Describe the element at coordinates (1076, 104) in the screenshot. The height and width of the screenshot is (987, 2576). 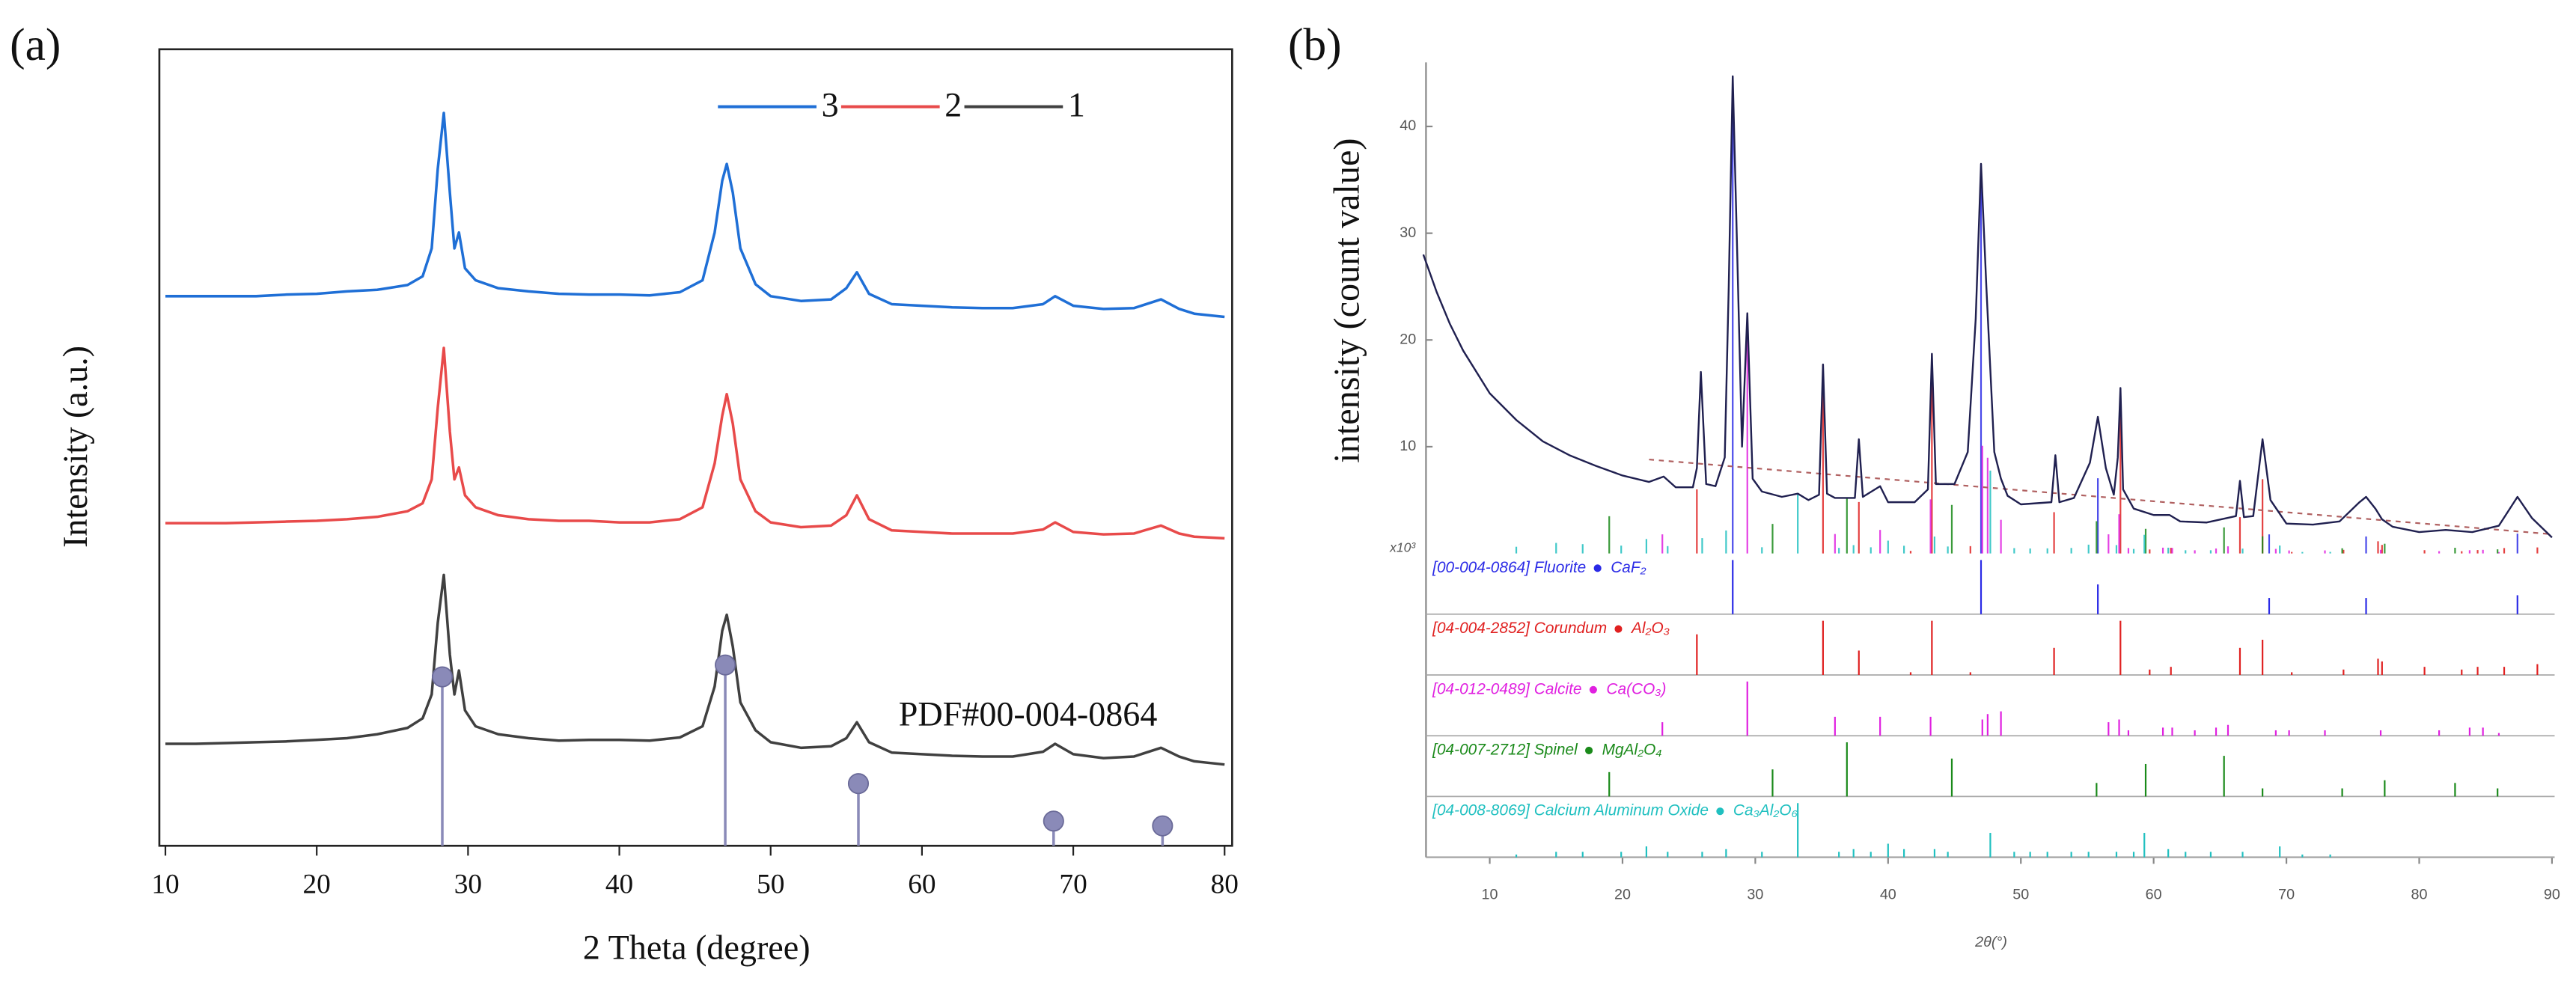
I see `legend-label: 1` at that location.